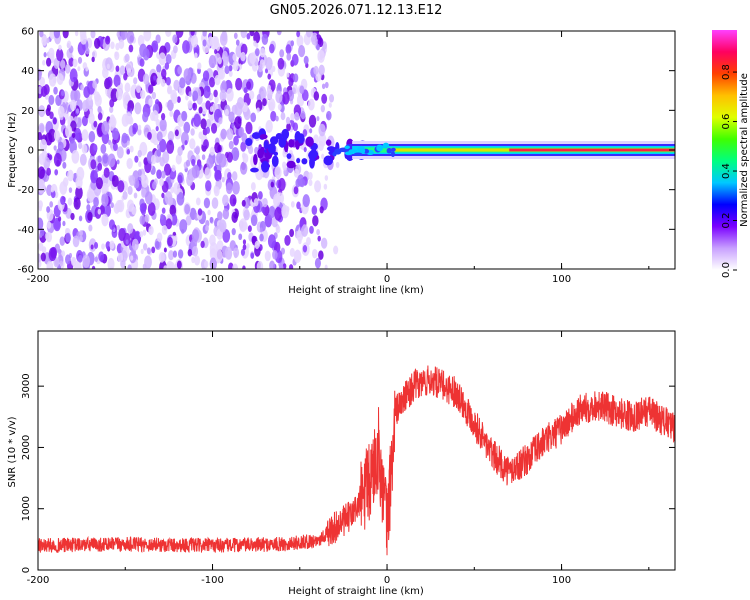 The width and height of the screenshot is (750, 600). What do you see at coordinates (356, 591) in the screenshot?
I see `snr-xlabel: Height of straight line (km)` at bounding box center [356, 591].